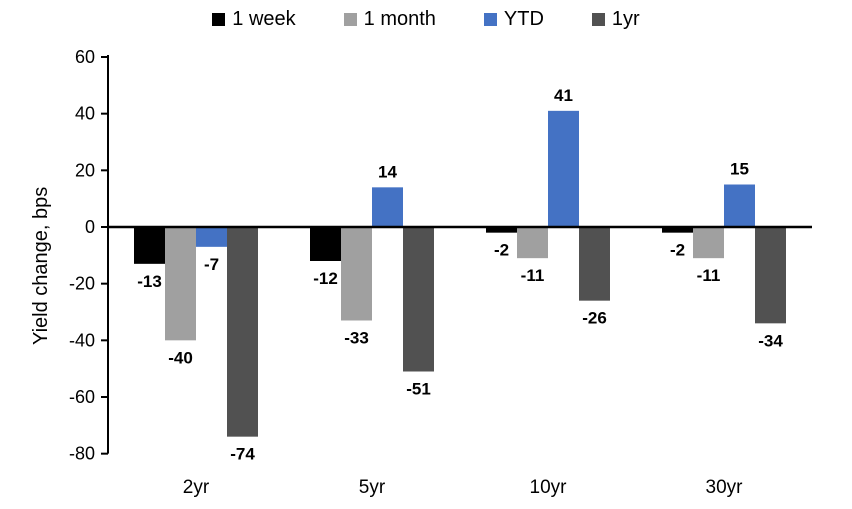  What do you see at coordinates (242, 332) in the screenshot?
I see `bar-1yr-2yr` at bounding box center [242, 332].